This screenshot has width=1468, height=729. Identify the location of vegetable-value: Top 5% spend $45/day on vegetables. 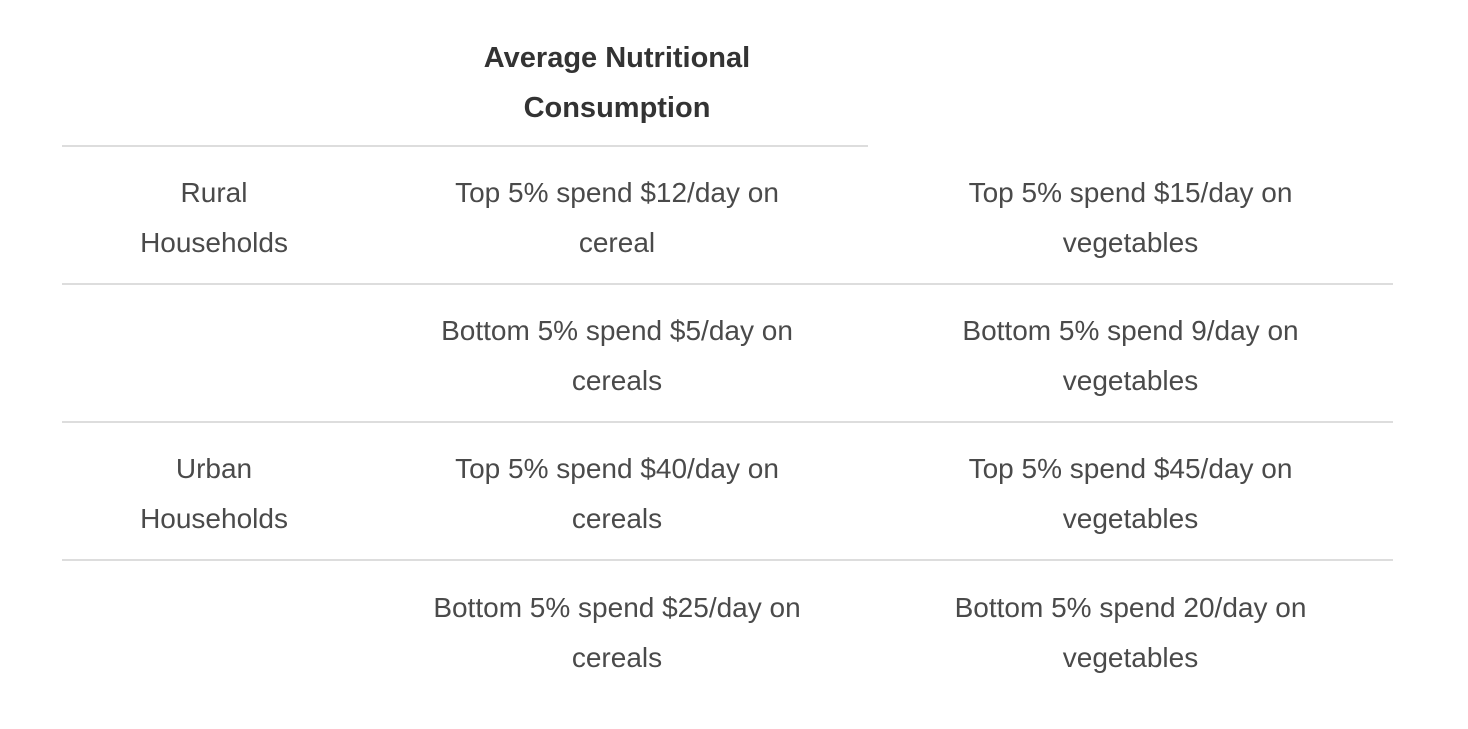
(1130, 493).